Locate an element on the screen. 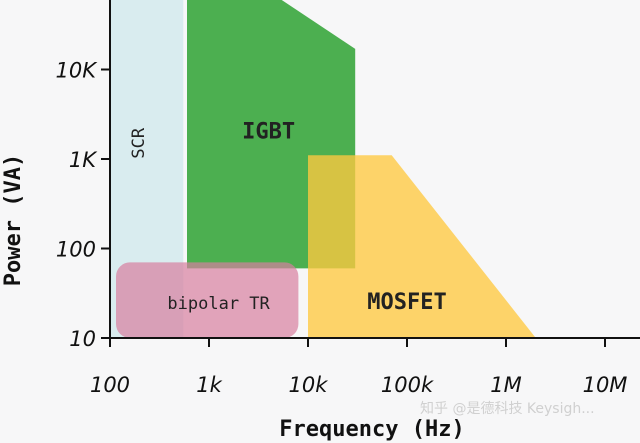  y-tick-label: 100 is located at coordinates (76, 250).